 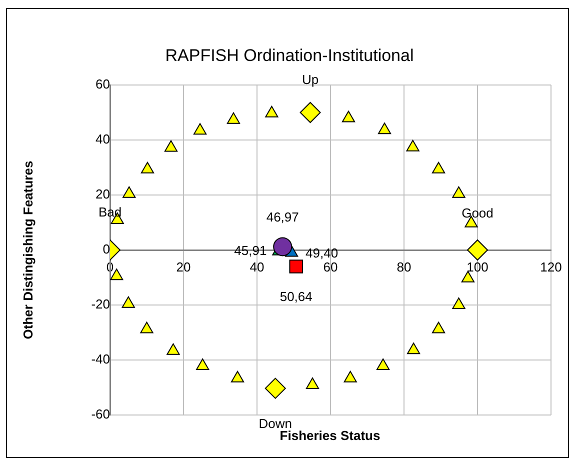 What do you see at coordinates (100, 414) in the screenshot?
I see `y-tick-label: -60` at bounding box center [100, 414].